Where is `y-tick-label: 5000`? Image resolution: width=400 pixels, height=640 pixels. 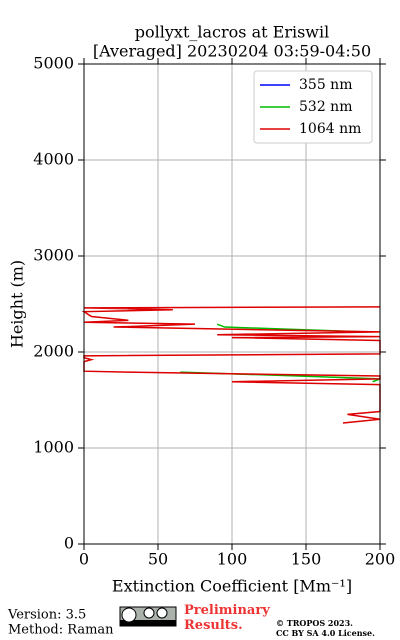 y-tick-label: 5000 is located at coordinates (53, 63).